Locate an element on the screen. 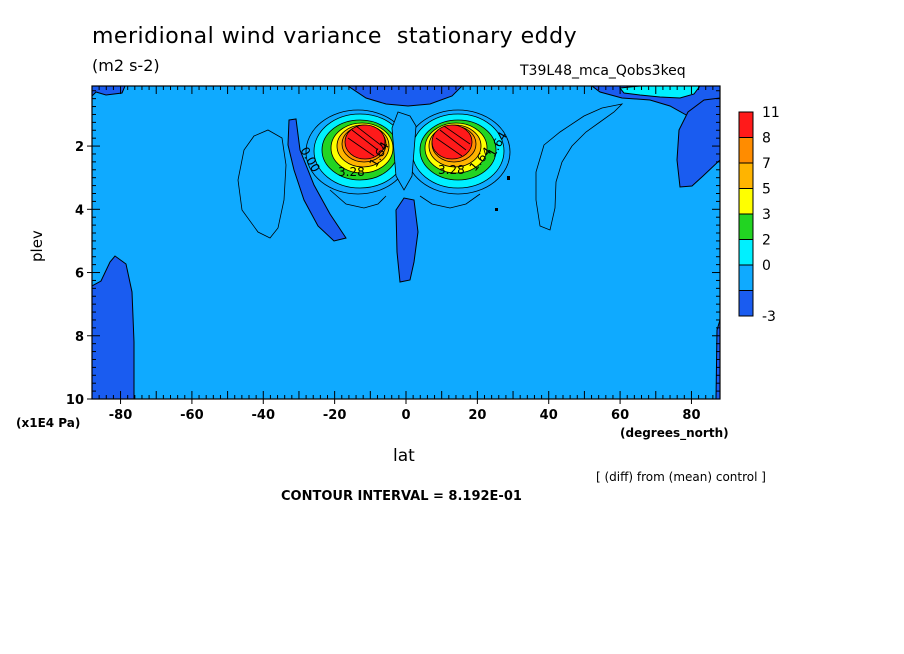  negative-region-left-lower is located at coordinates (113, 327).